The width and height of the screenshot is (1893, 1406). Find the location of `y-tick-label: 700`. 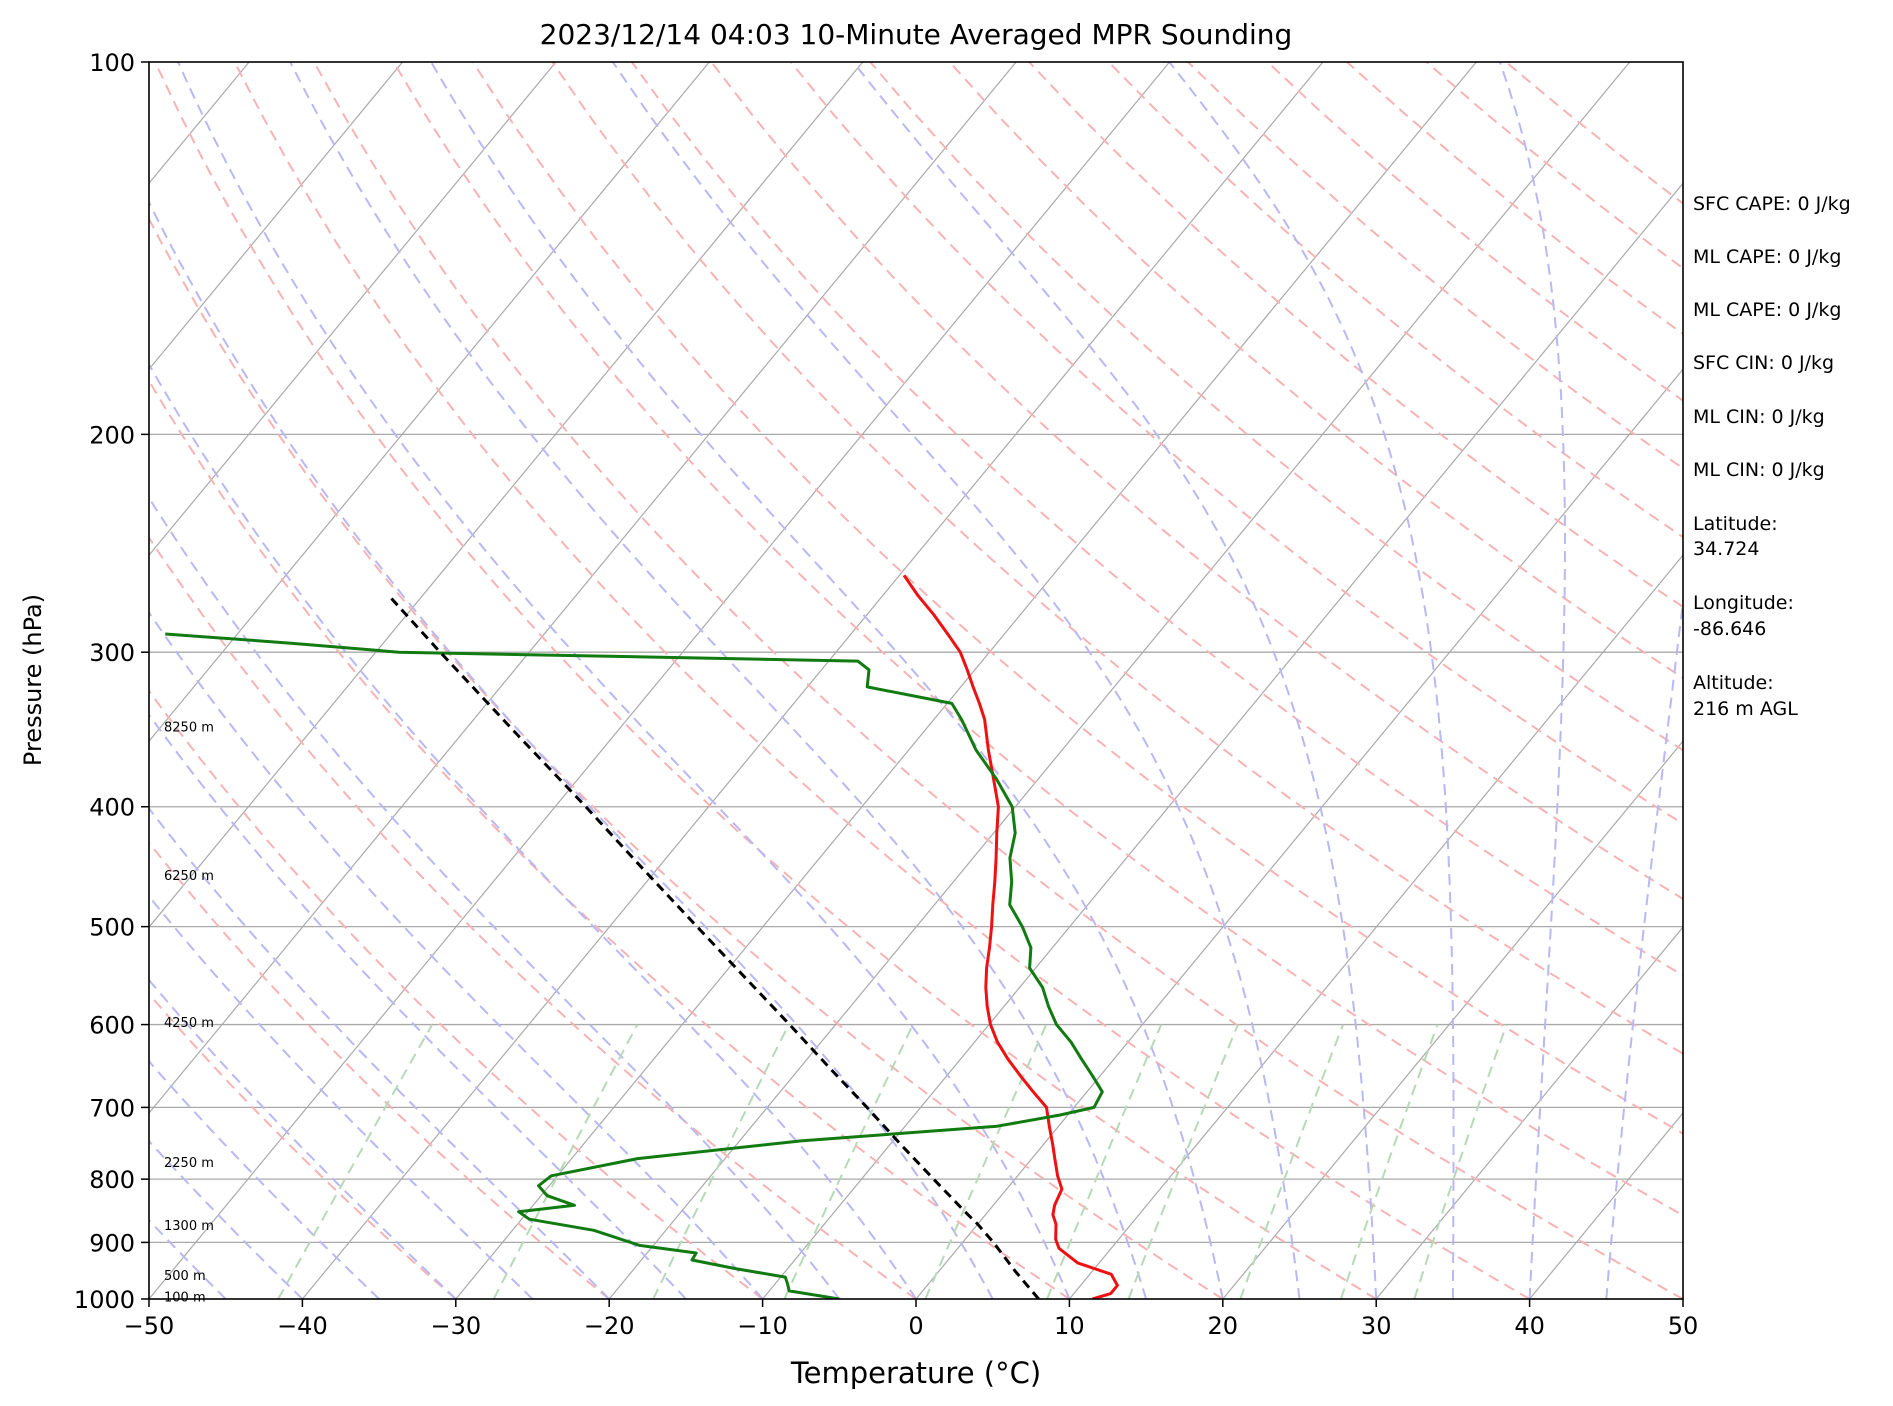

y-tick-label: 700 is located at coordinates (112, 1108).